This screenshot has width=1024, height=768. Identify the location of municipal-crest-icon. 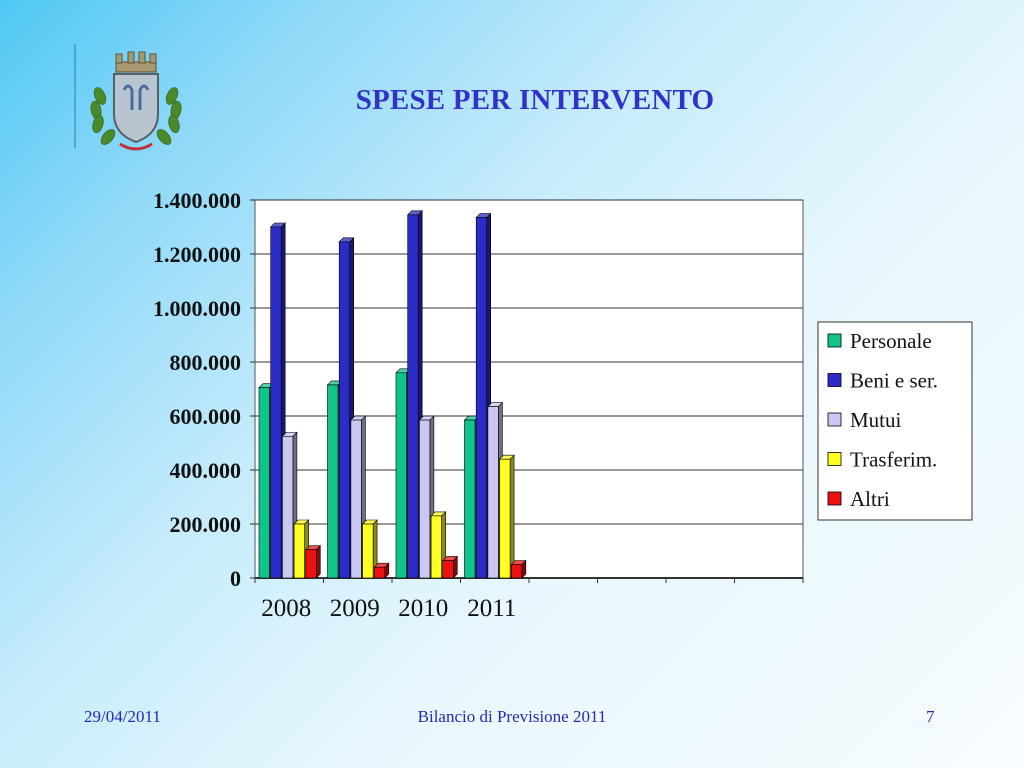
(136, 101).